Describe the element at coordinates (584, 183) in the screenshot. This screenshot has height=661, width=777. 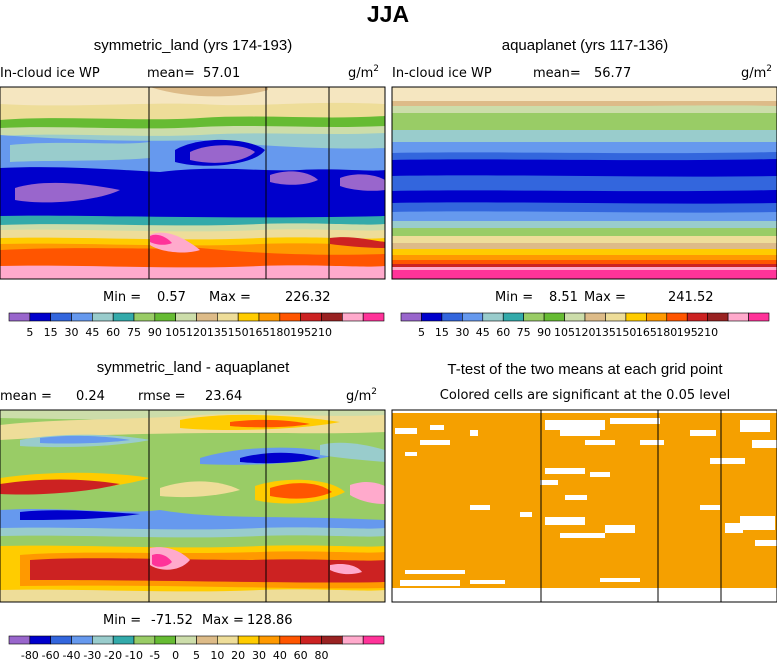
I see `contour-map` at that location.